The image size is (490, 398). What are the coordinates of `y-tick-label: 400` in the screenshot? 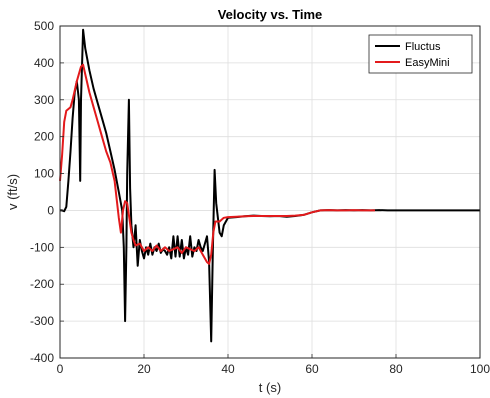 It's located at (44, 63).